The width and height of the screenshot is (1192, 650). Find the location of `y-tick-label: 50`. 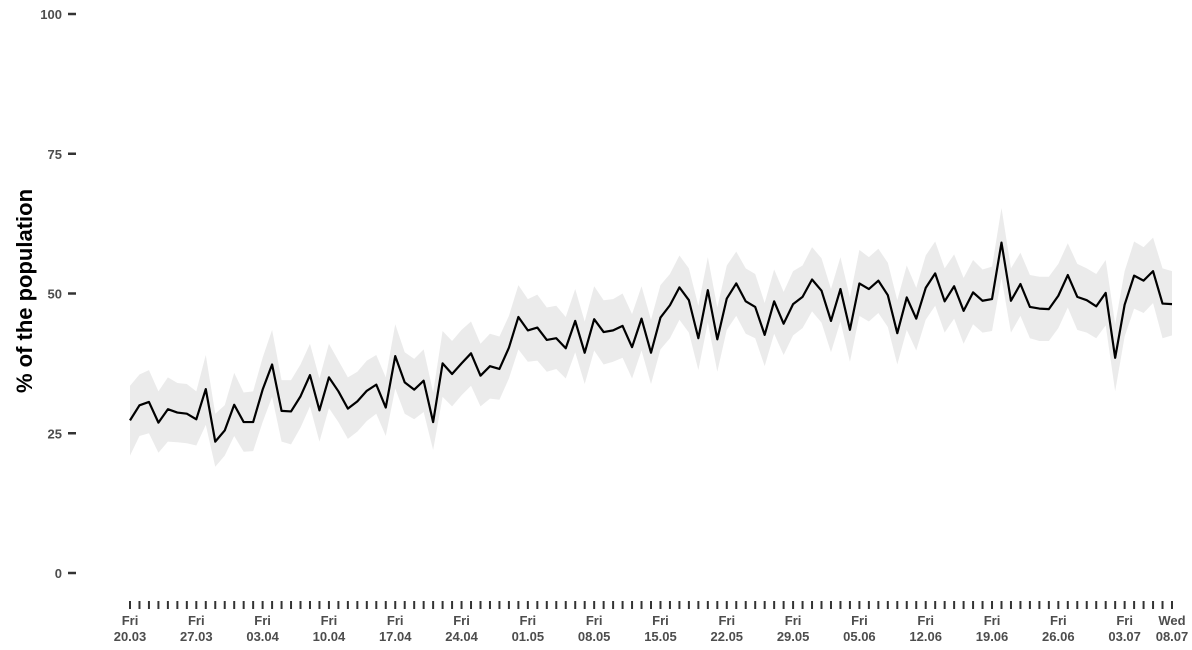

y-tick-label: 50 is located at coordinates (55, 294).